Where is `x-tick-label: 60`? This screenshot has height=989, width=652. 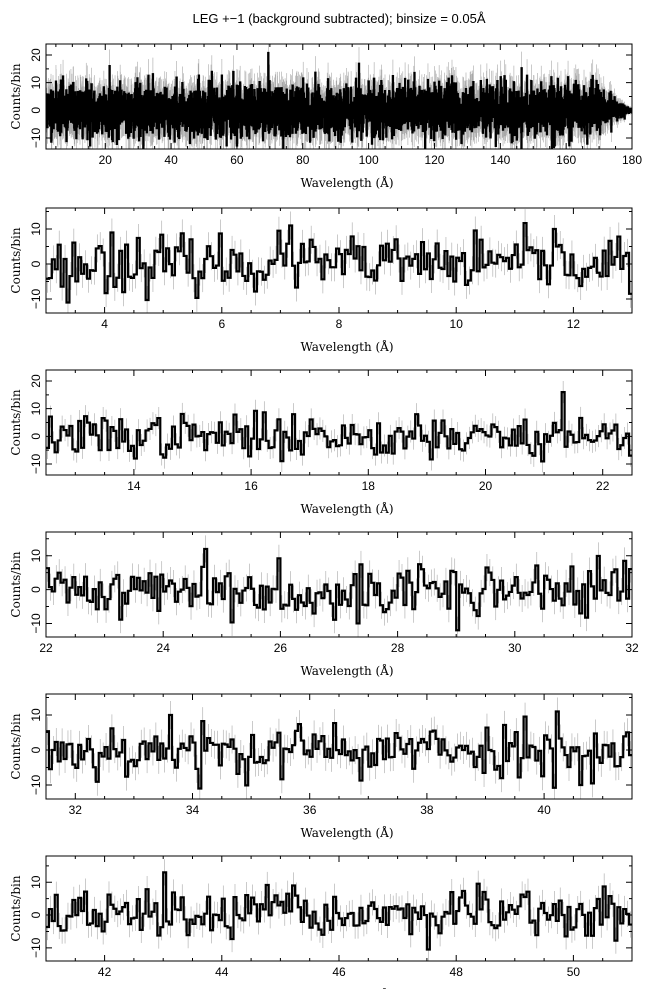 x-tick-label: 60 is located at coordinates (237, 160).